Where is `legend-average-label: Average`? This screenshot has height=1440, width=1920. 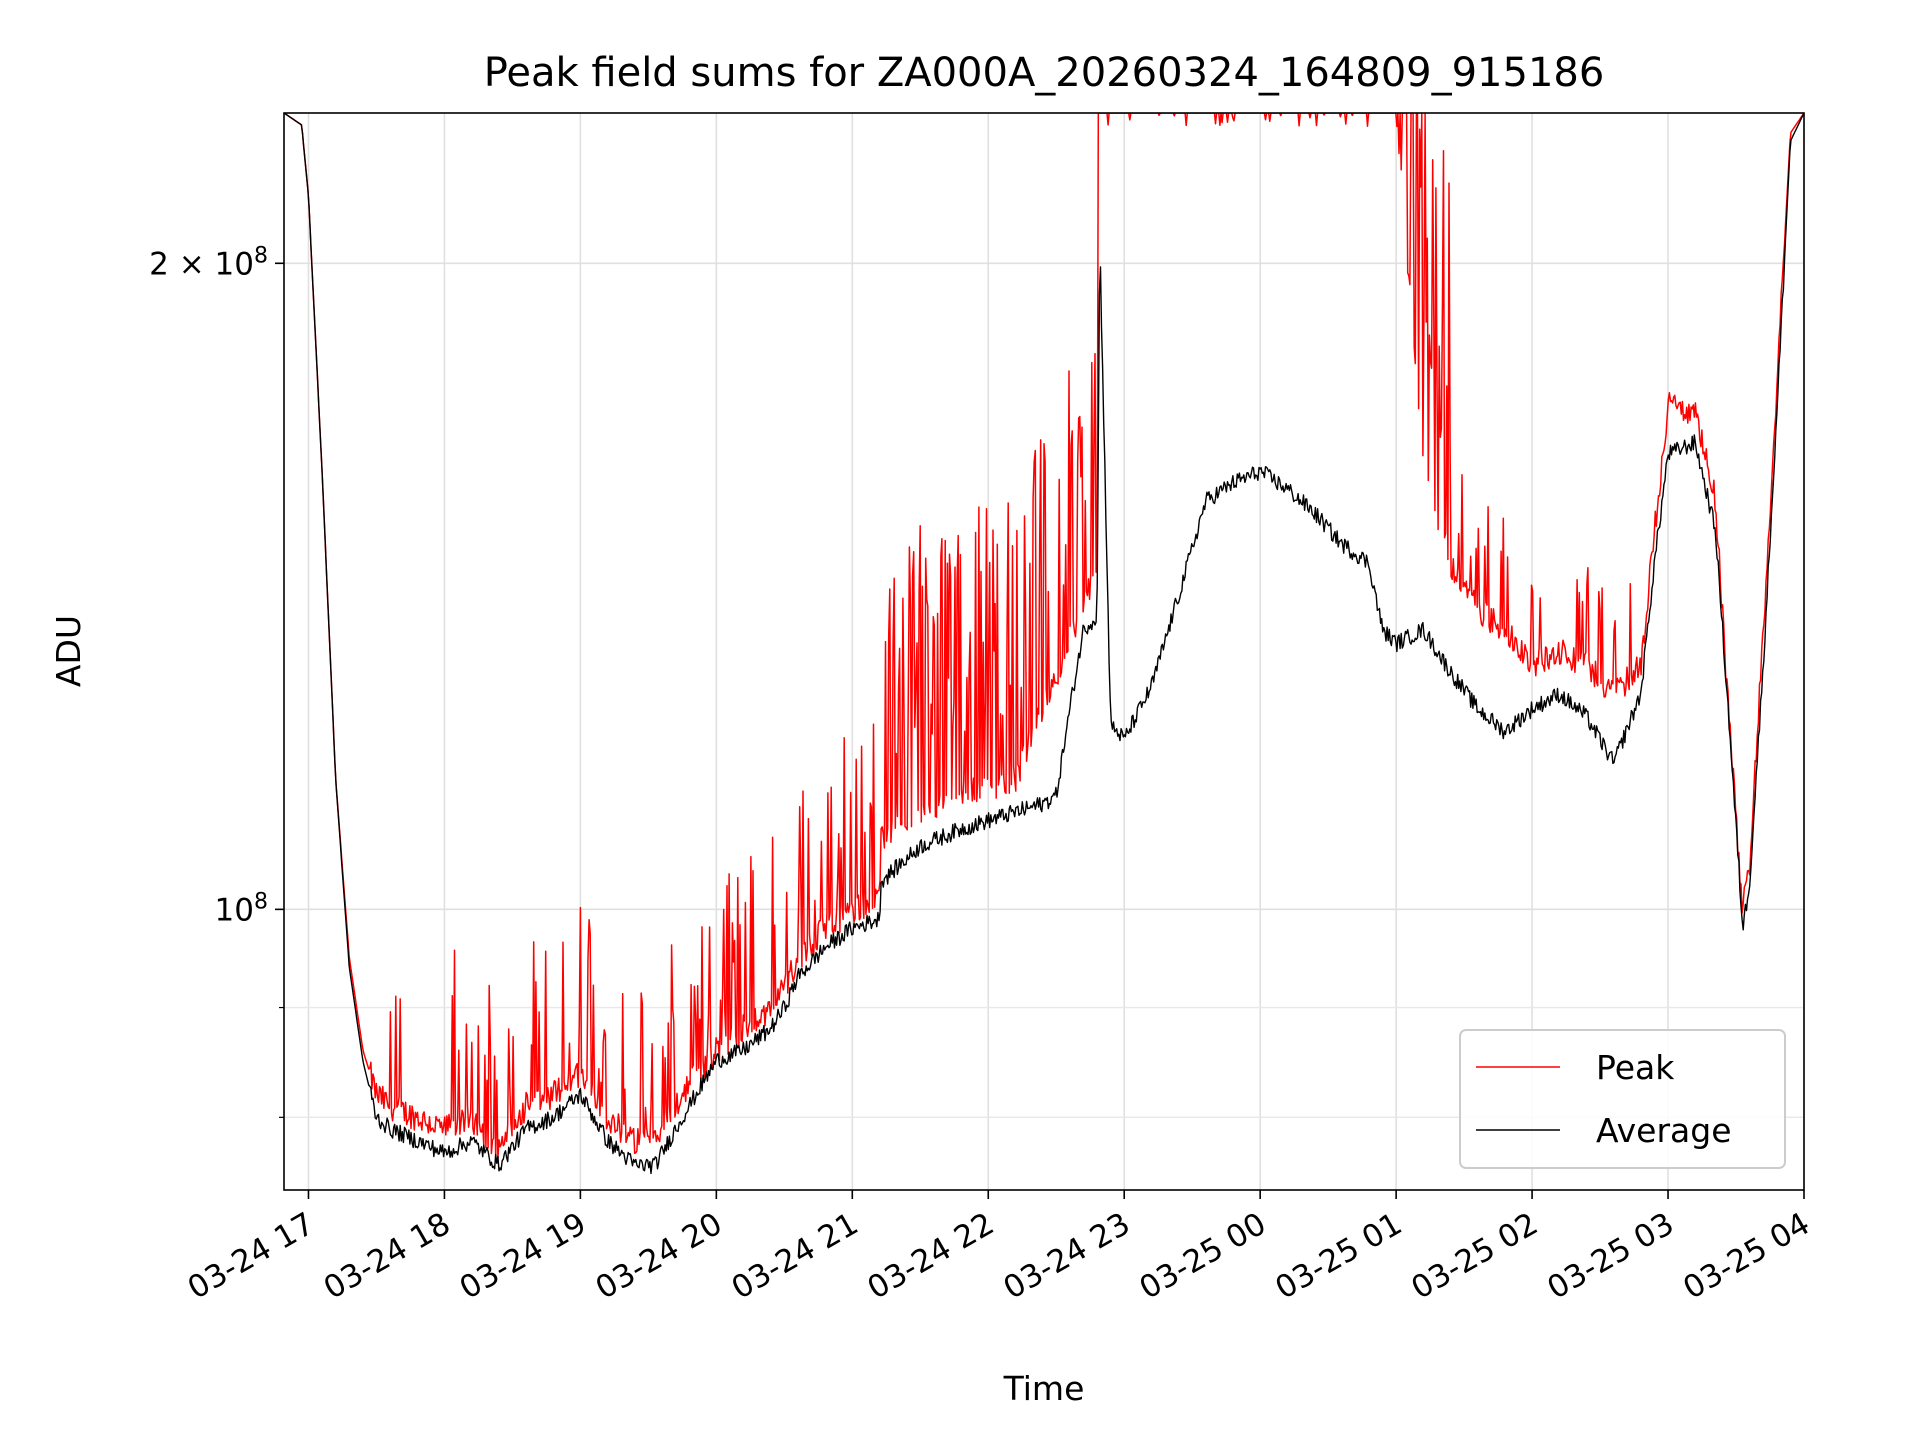
legend-average-label: Average is located at coordinates (1664, 1130).